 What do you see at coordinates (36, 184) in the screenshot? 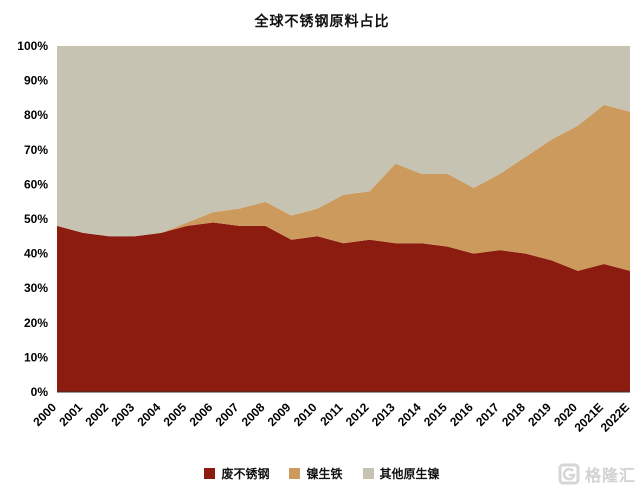
I see `y-axis-tick-label: 60%` at bounding box center [36, 184].